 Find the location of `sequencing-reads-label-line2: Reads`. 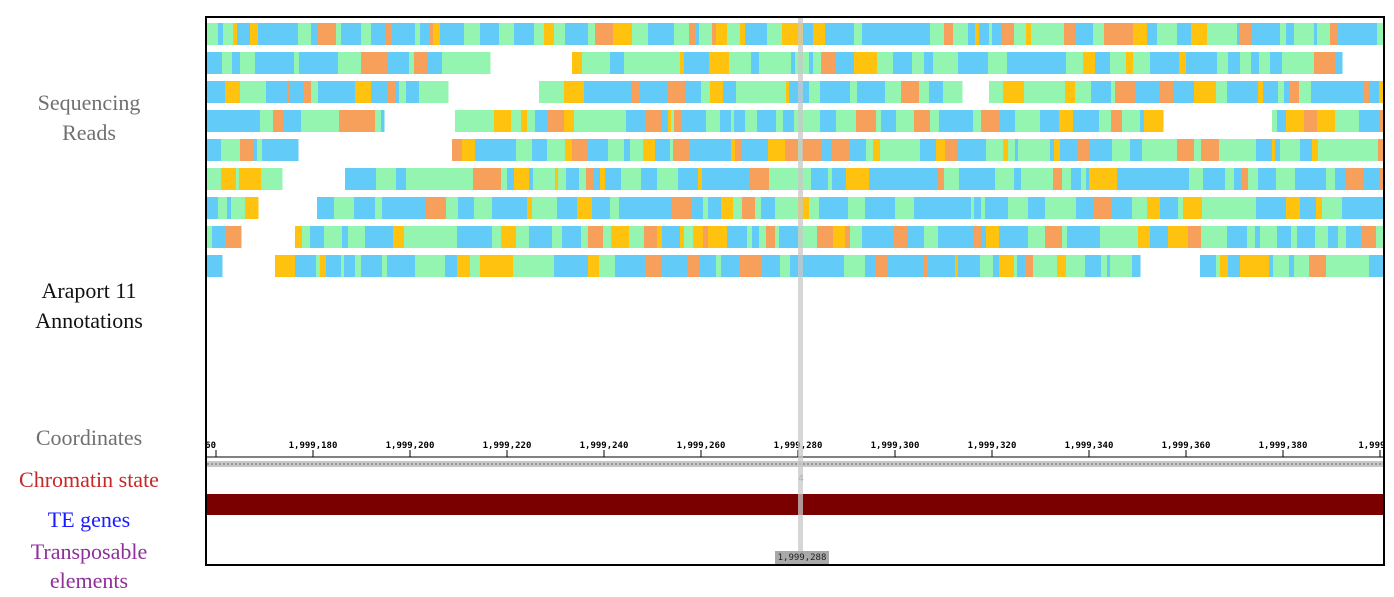

sequencing-reads-label-line2: Reads is located at coordinates (89, 132).